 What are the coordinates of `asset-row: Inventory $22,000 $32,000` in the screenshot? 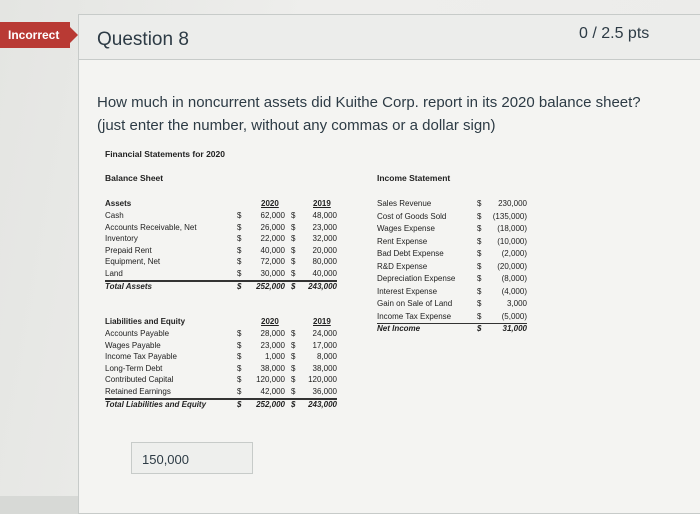 It's located at (221, 239).